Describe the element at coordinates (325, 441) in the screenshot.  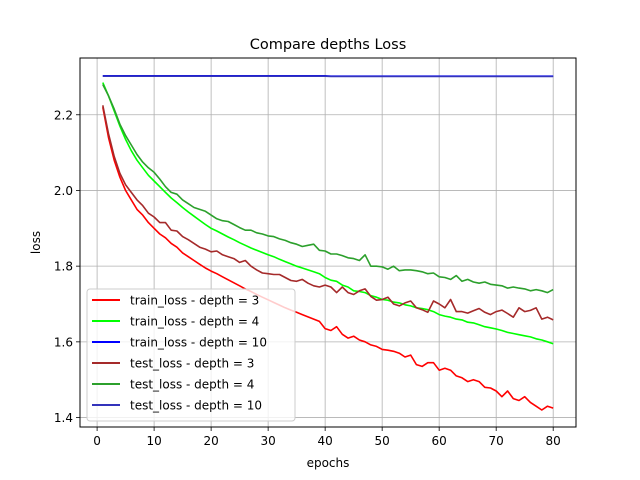
I see `x-tick-label: 40` at that location.